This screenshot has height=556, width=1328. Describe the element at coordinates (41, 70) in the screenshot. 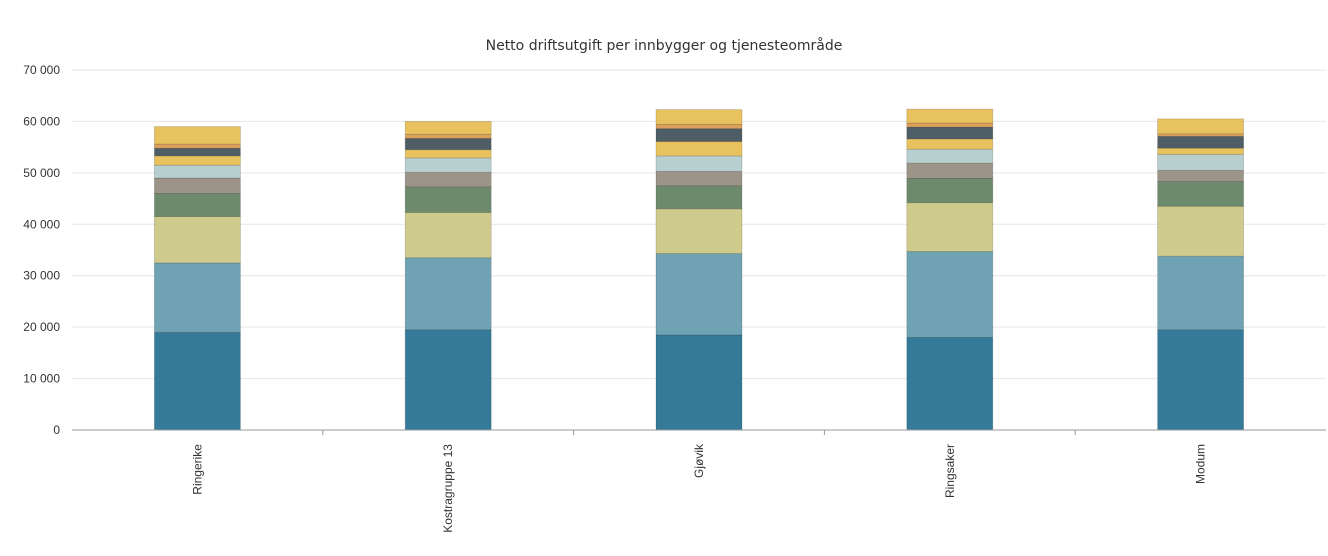

I see `y-tick-label: 70 000` at that location.